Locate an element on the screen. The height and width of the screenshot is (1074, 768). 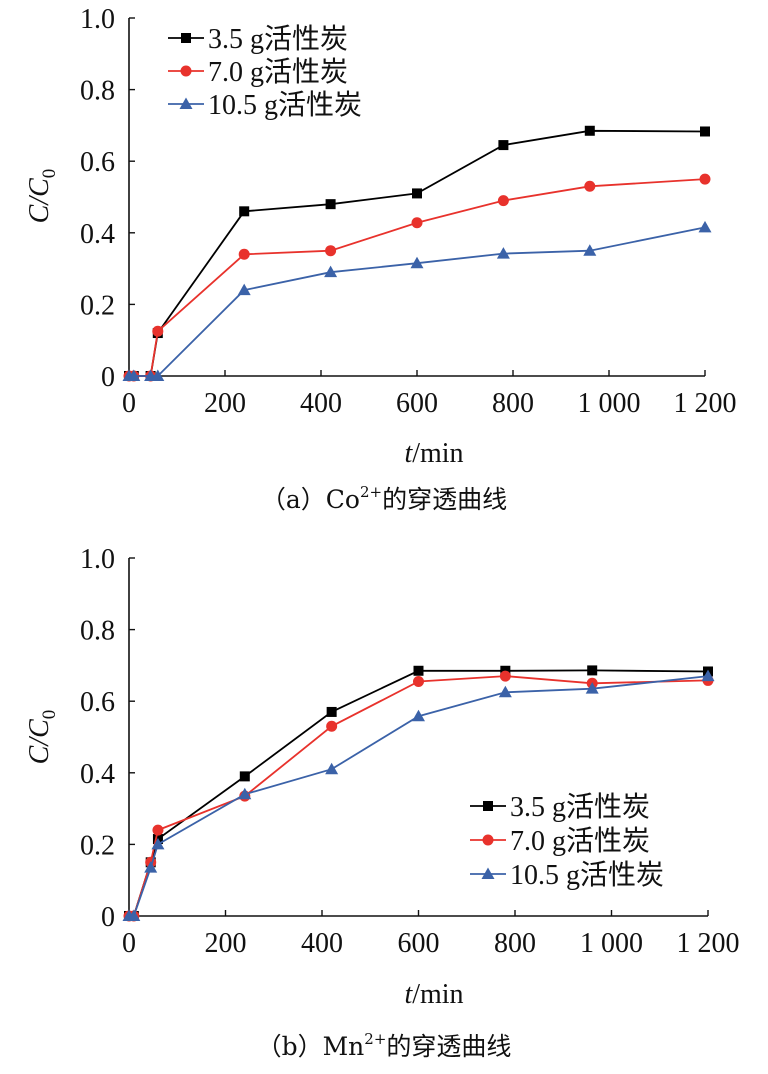
caption-prefix: （a） is located at coordinates (293, 499).